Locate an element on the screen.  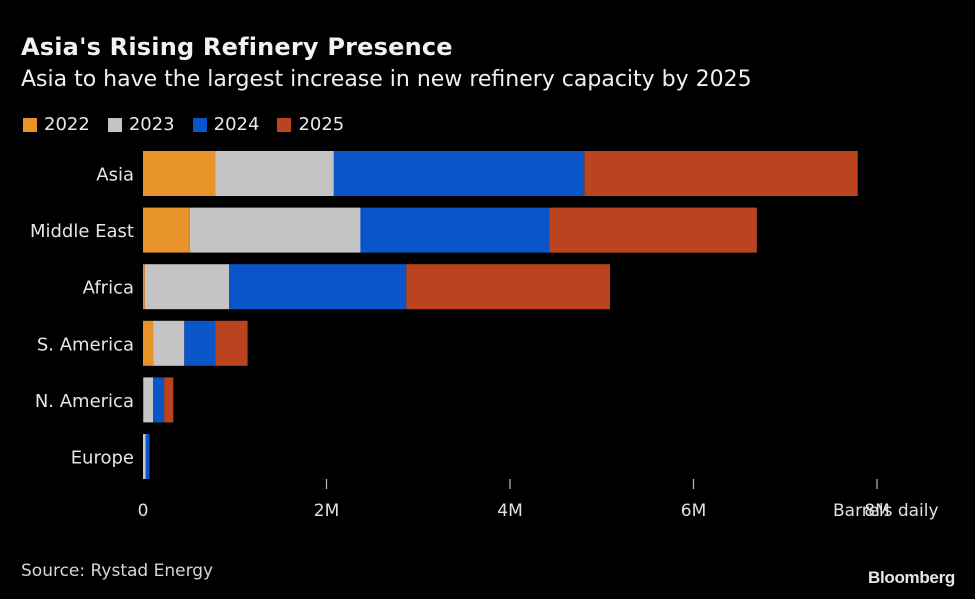
bar-africa-2022 is located at coordinates (144, 287).